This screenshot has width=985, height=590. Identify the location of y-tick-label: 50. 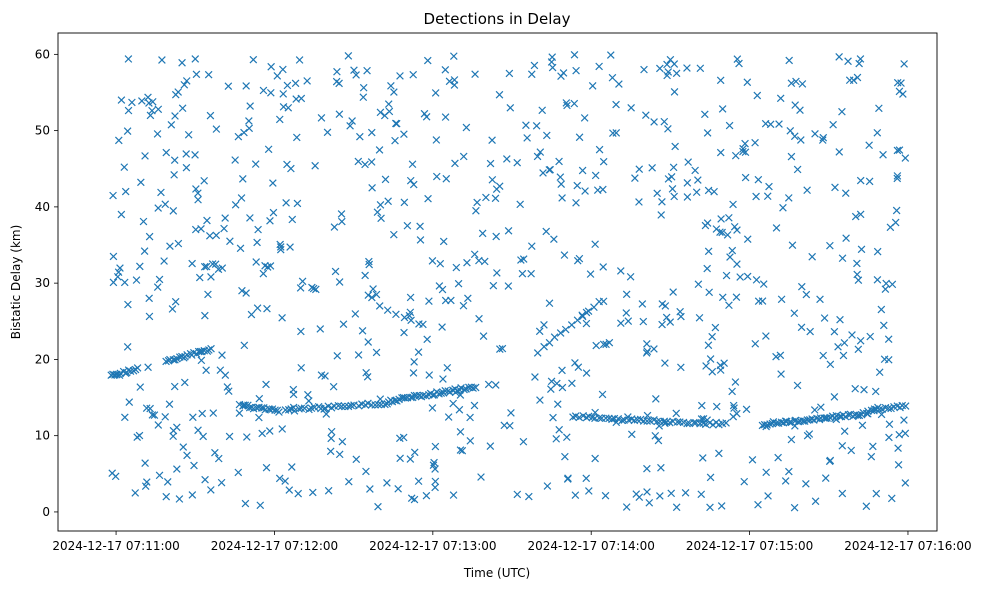
(42, 131).